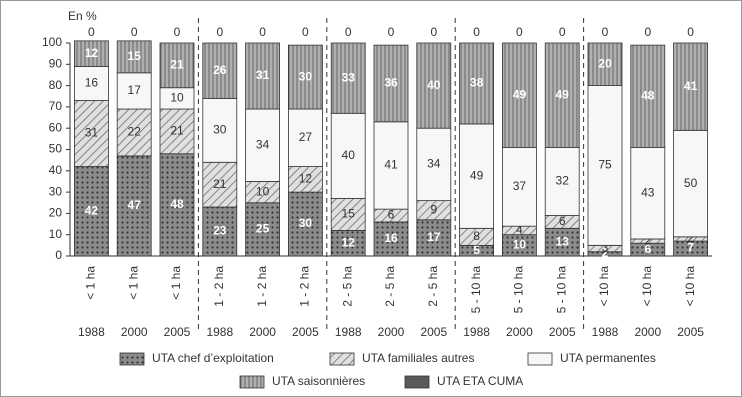 The width and height of the screenshot is (742, 397). I want to click on y-tick-label: 0, so click(58, 255).